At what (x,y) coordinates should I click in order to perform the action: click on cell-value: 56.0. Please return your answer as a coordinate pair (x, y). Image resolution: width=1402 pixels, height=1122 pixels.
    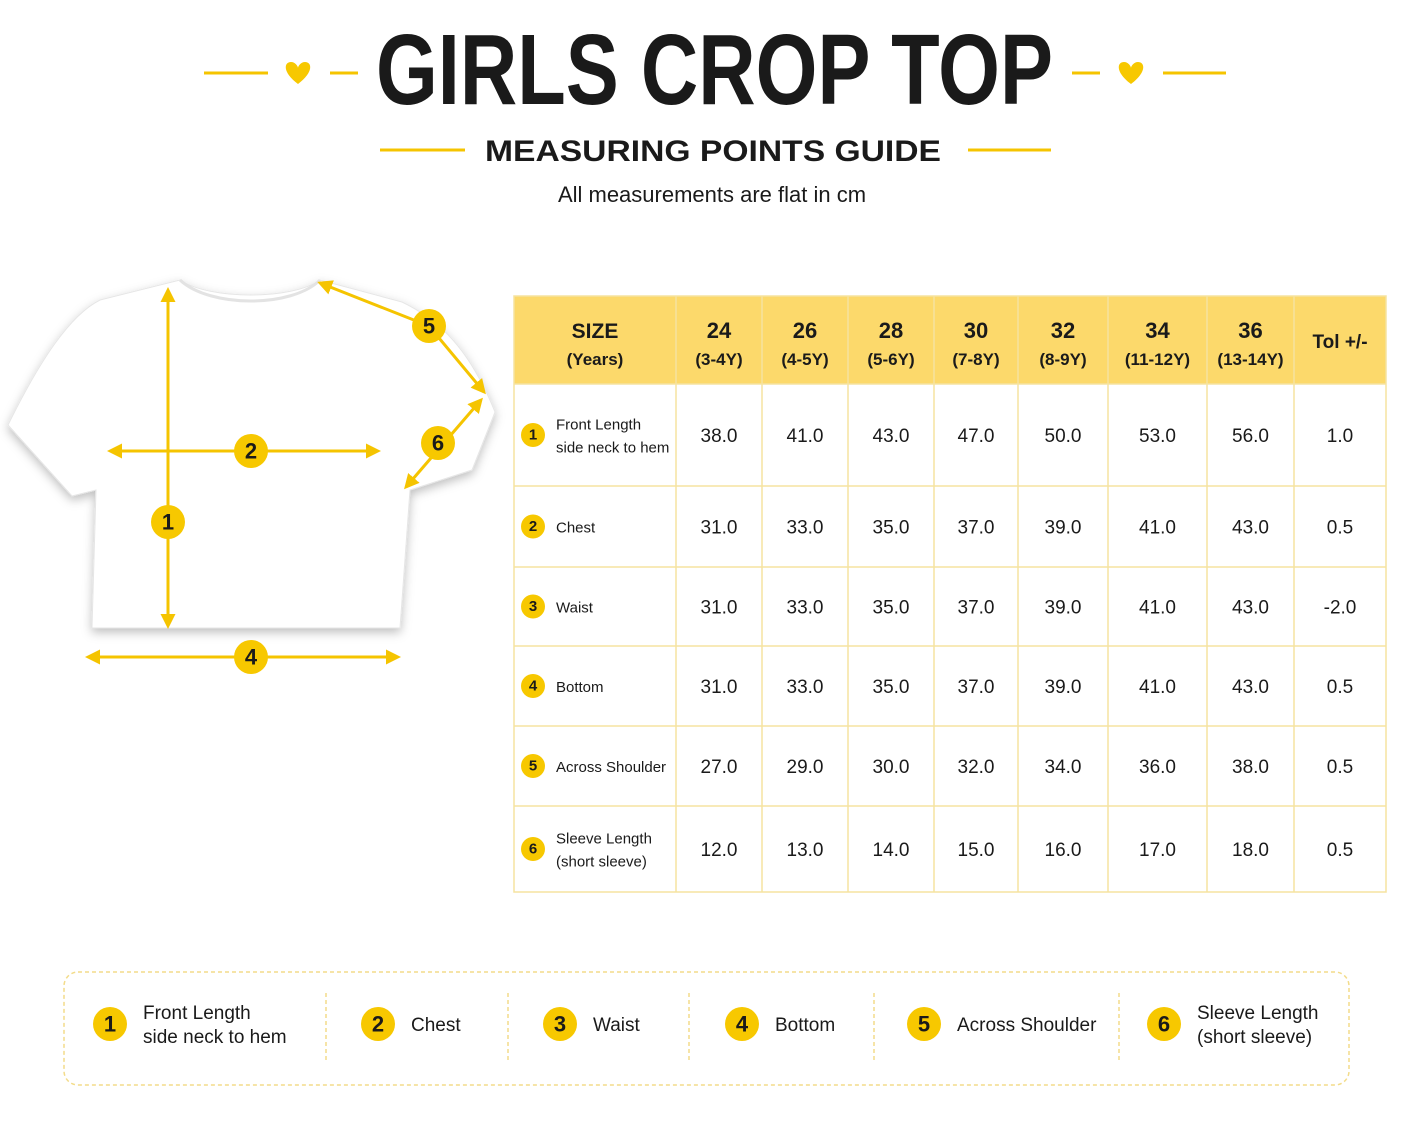
    Looking at the image, I should click on (1250, 436).